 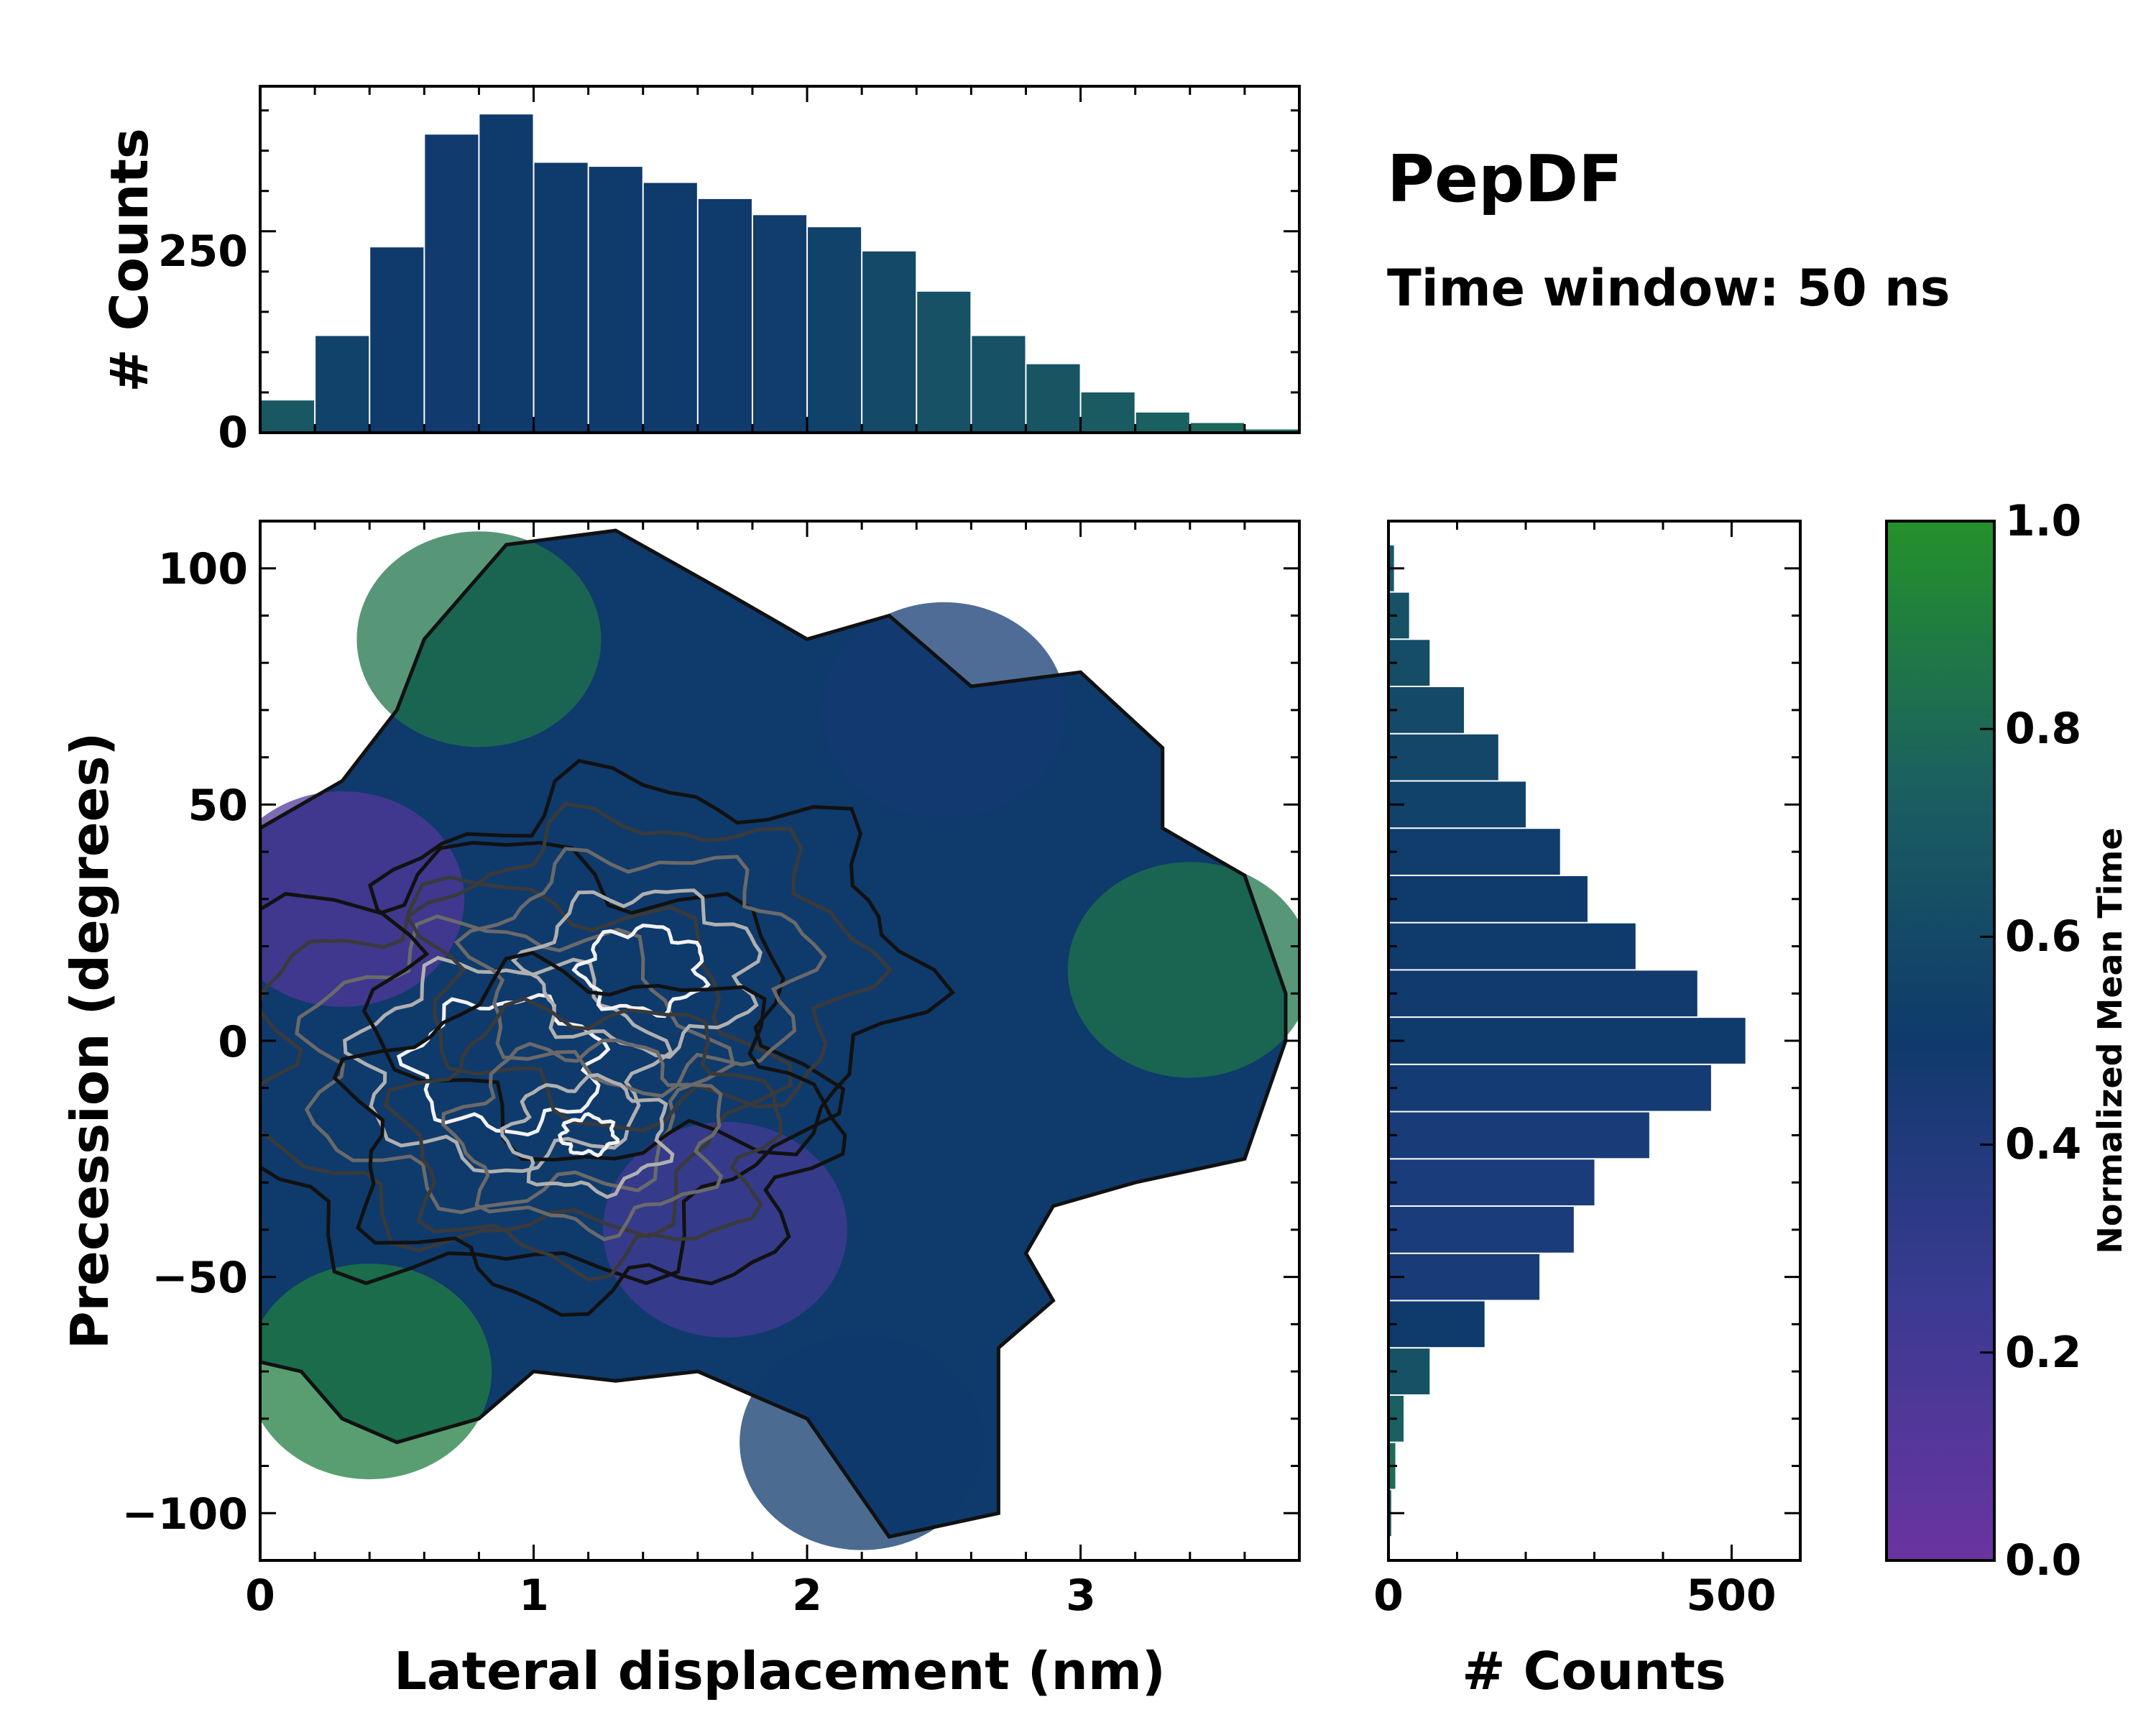 What do you see at coordinates (90, 1041) in the screenshot?
I see `main-ylabel: Precession (degrees)` at bounding box center [90, 1041].